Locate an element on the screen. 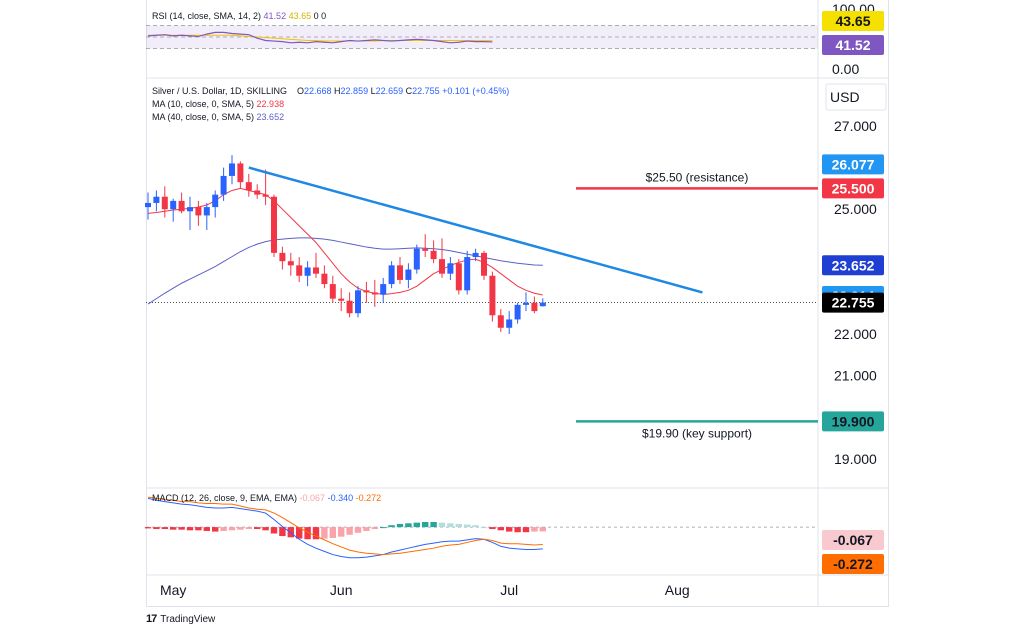 The image size is (1012, 629). support-label: $19.90 (key support) is located at coordinates (697, 433).